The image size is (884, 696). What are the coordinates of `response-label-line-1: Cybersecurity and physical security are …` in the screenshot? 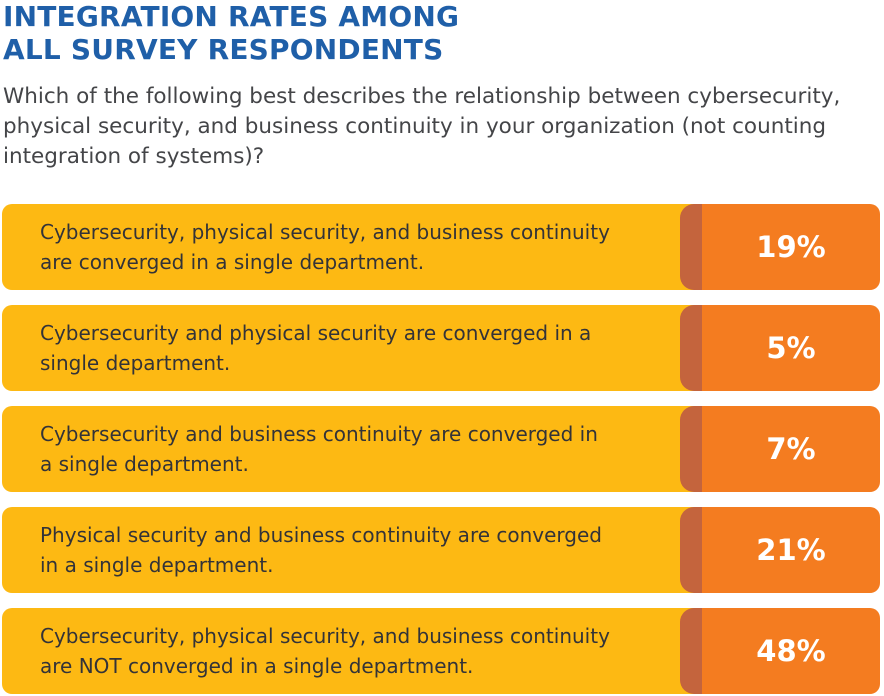 It's located at (316, 333).